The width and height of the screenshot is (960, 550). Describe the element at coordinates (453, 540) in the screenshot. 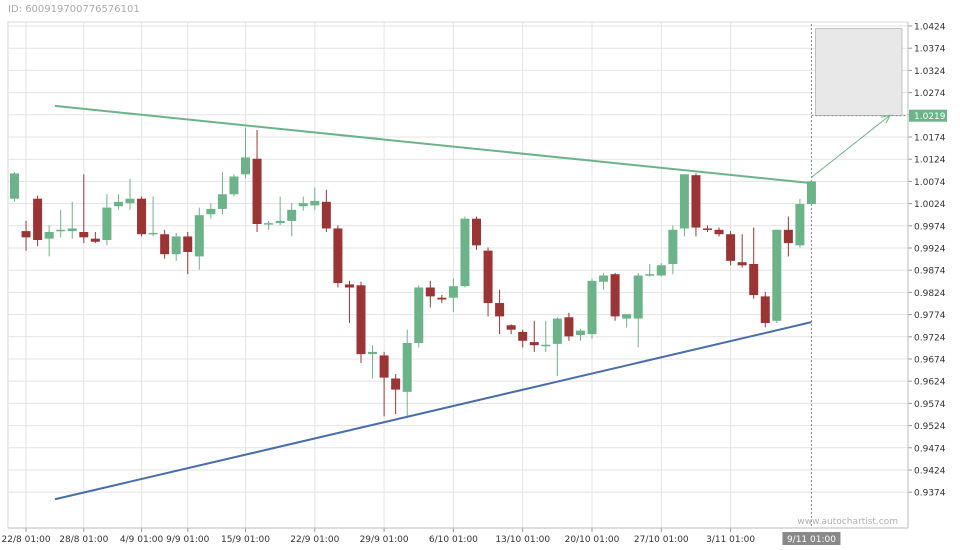

I see `x-tick-label: 6/10 01:00` at that location.